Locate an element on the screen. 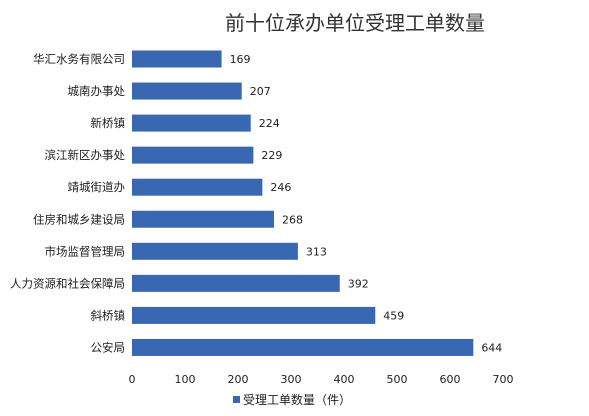 This screenshot has width=589, height=416. x-tick-label: 0 is located at coordinates (132, 379).